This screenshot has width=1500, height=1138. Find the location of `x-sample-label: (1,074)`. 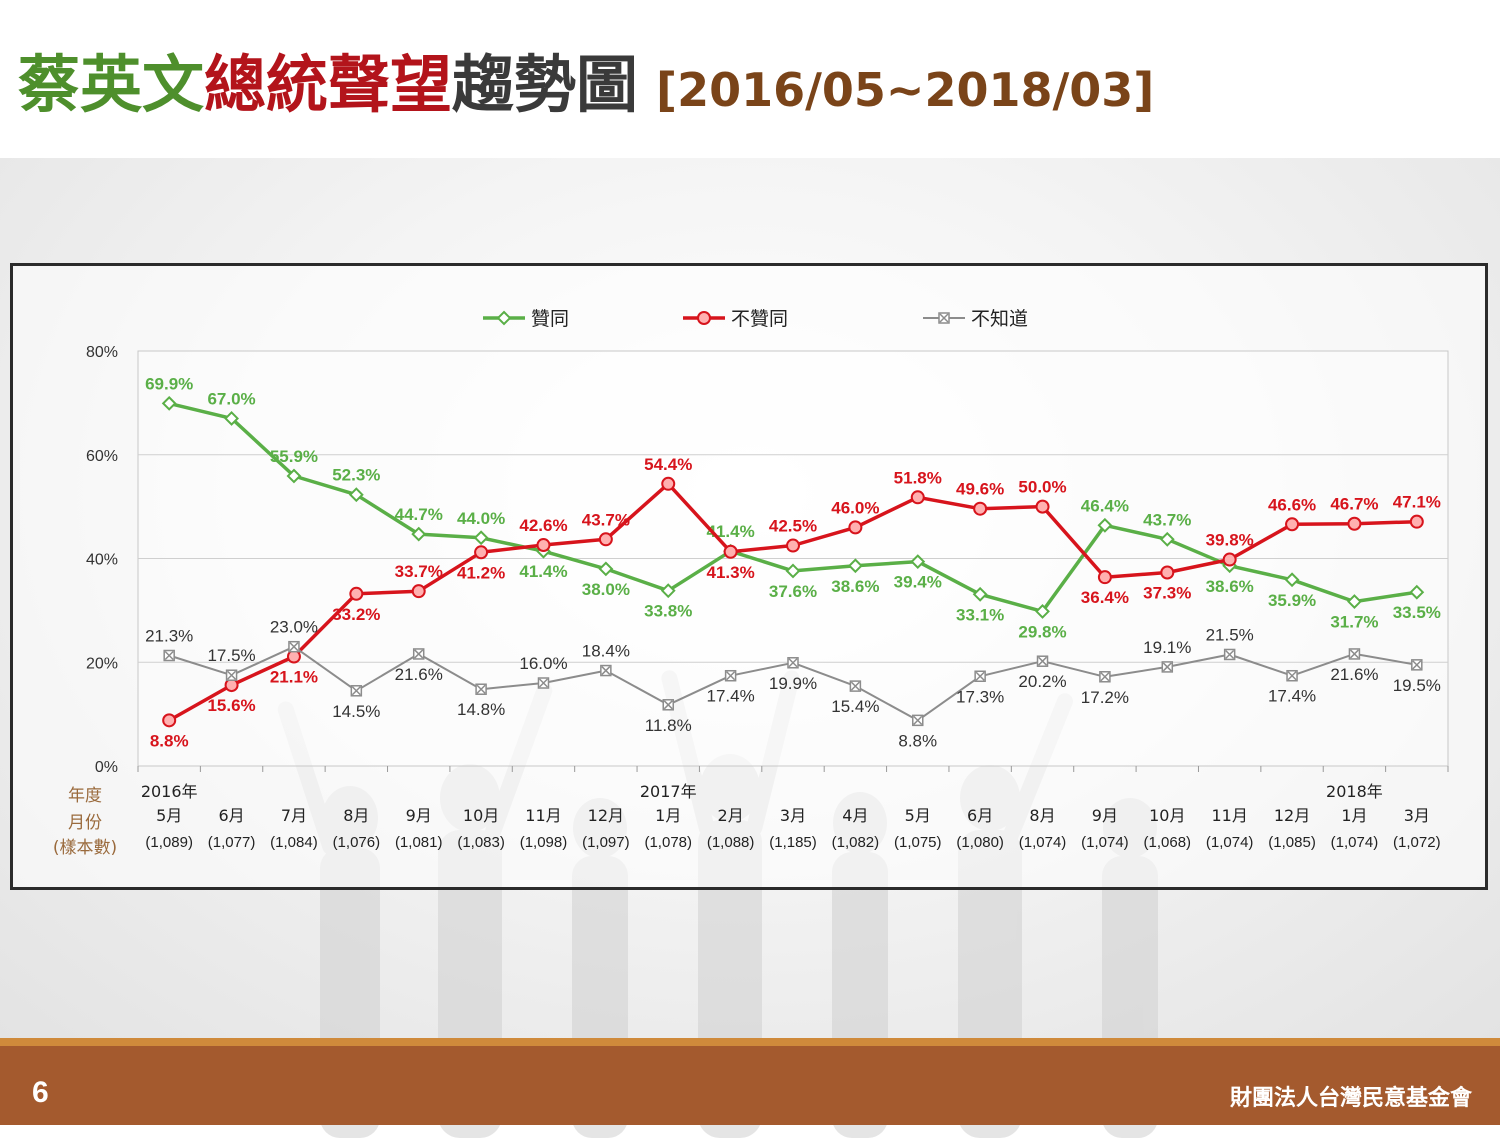

x-sample-label: (1,074) is located at coordinates (1105, 842).